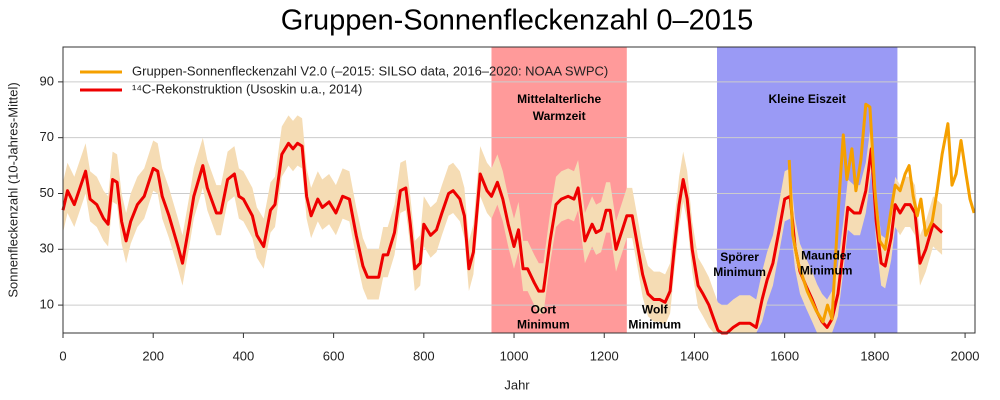 The height and width of the screenshot is (400, 1000). Describe the element at coordinates (47, 136) in the screenshot. I see `y-tick-label: 70` at that location.